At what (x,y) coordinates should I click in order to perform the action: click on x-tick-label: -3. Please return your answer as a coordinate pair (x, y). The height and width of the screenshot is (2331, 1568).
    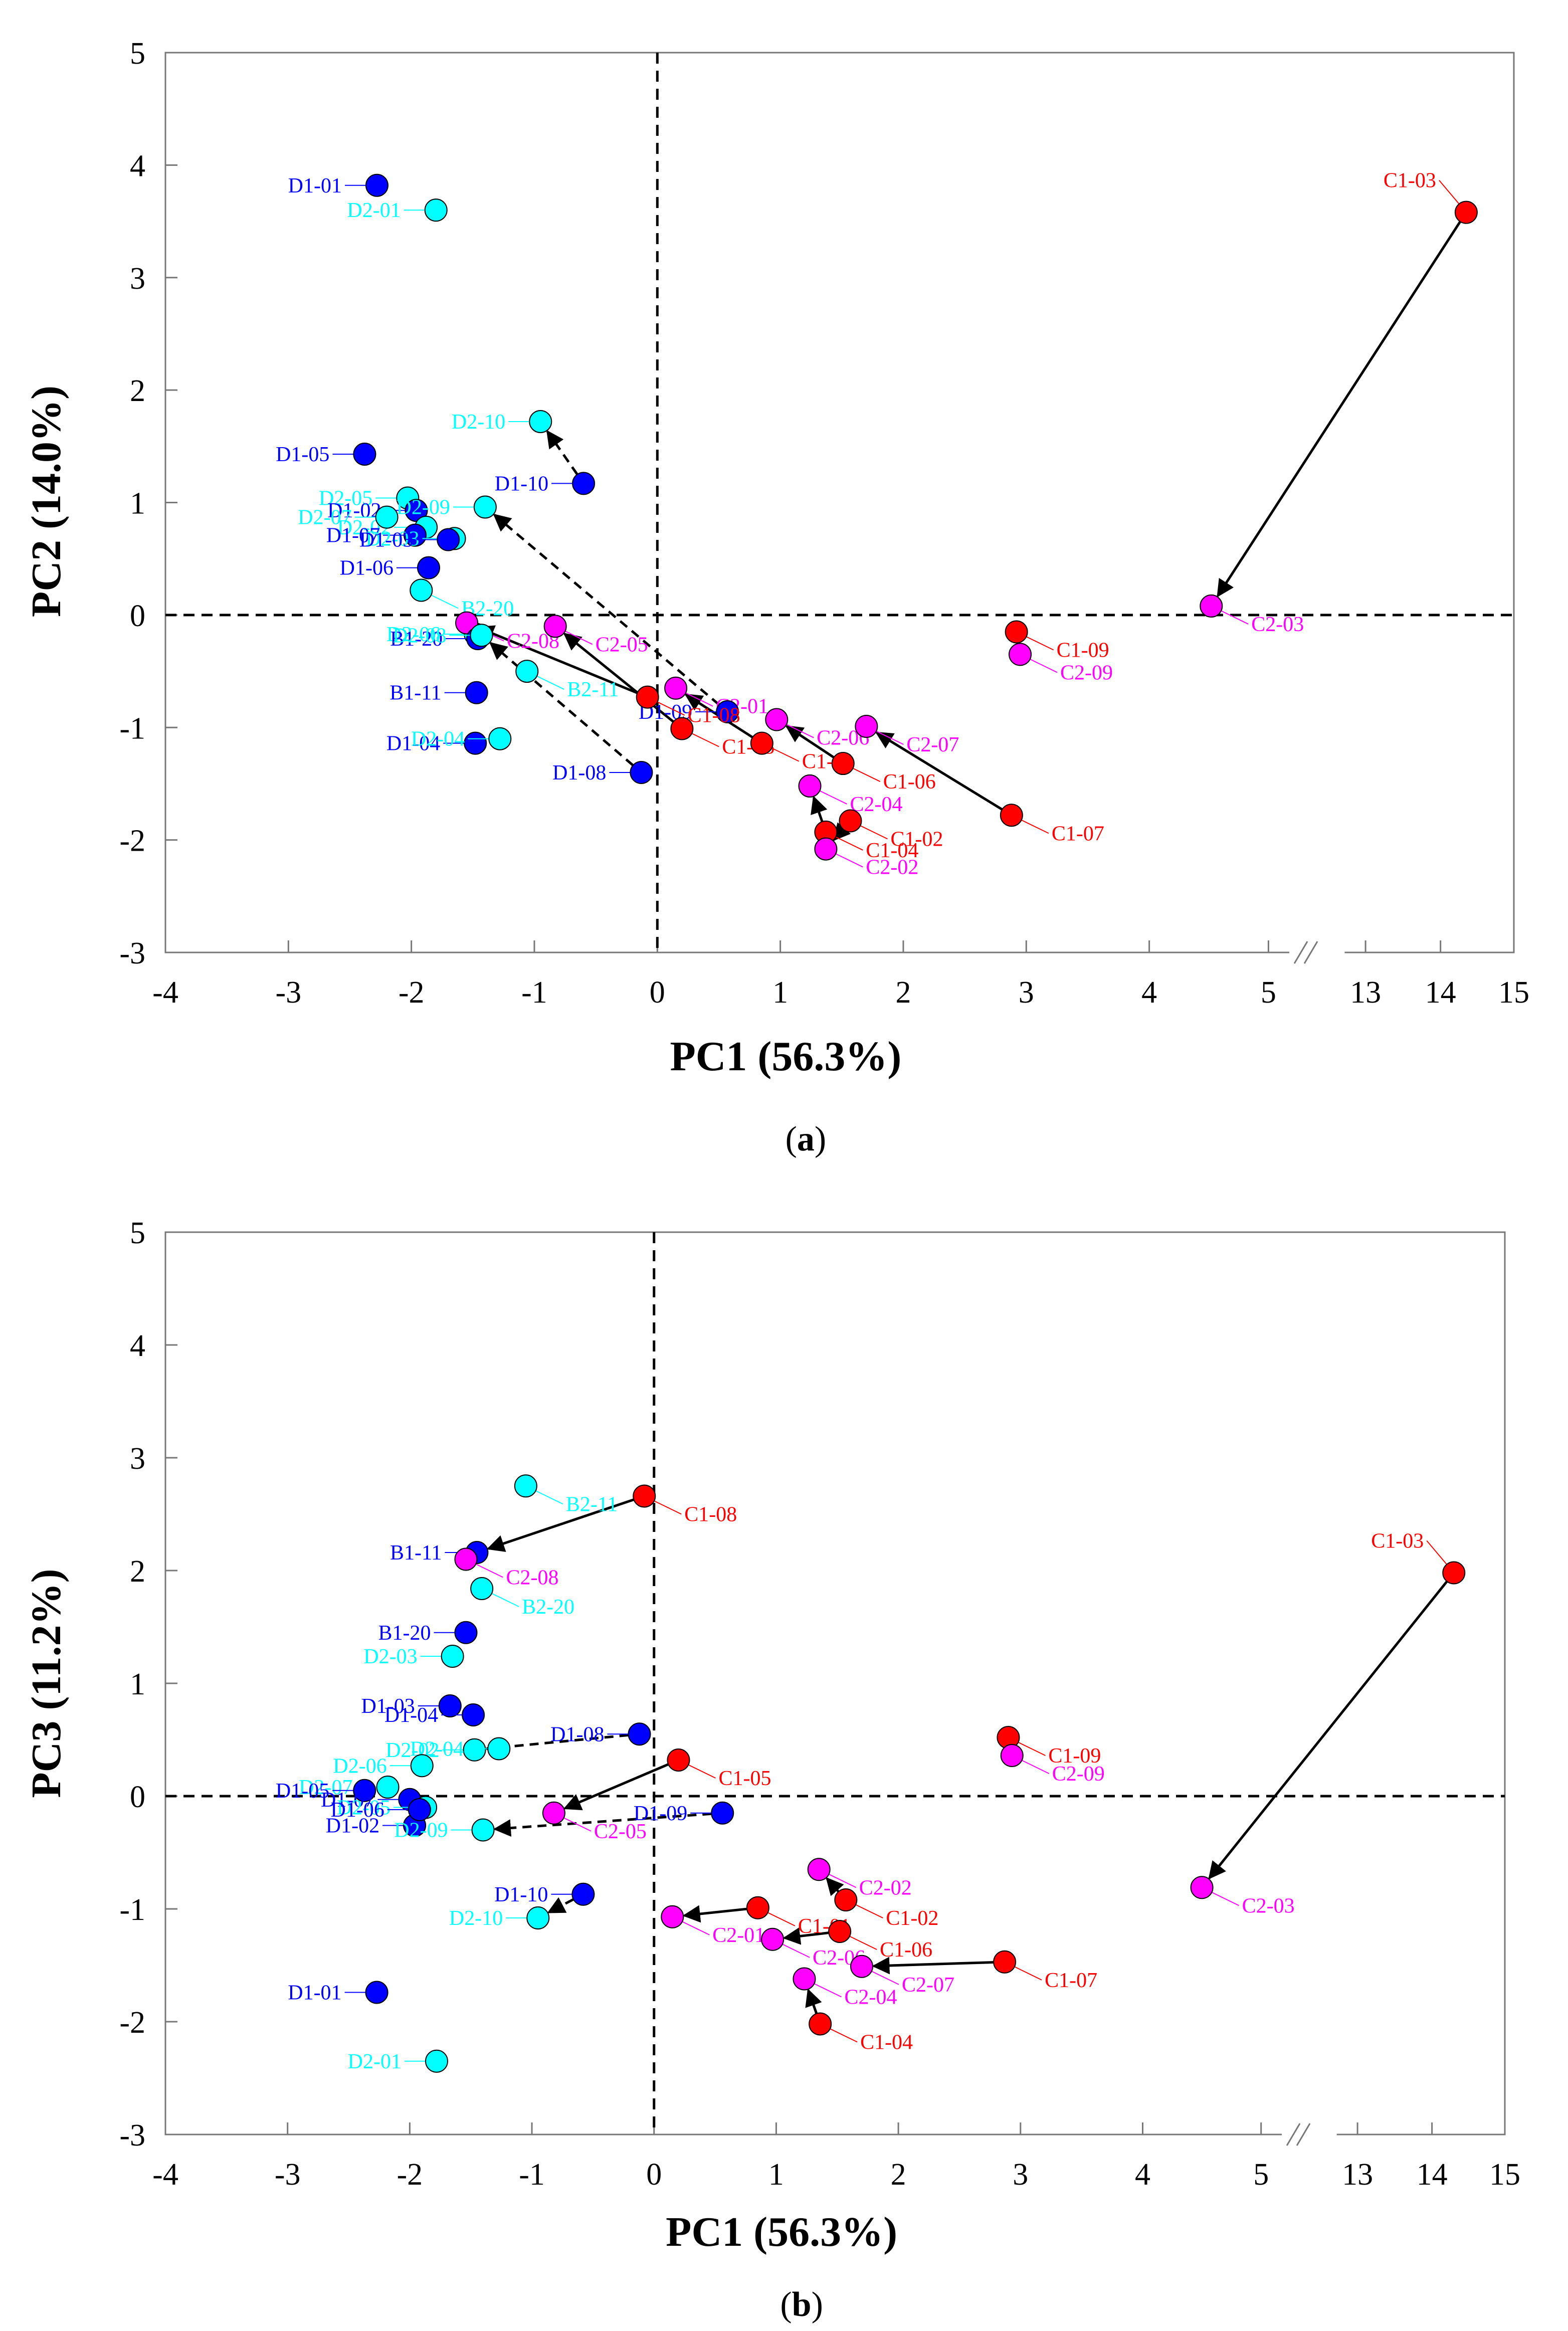
    Looking at the image, I should click on (288, 2175).